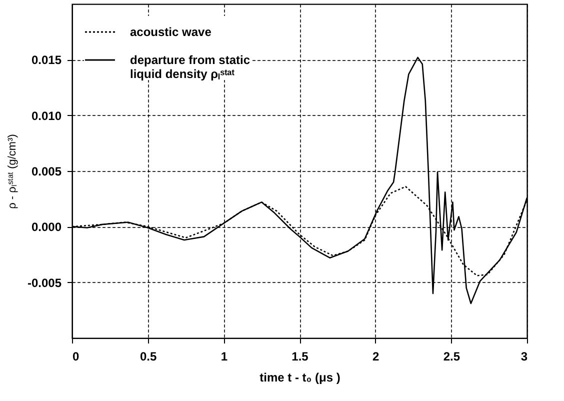 This screenshot has width=564, height=401. What do you see at coordinates (376, 357) in the screenshot?
I see `x-tick-label: 2` at bounding box center [376, 357].